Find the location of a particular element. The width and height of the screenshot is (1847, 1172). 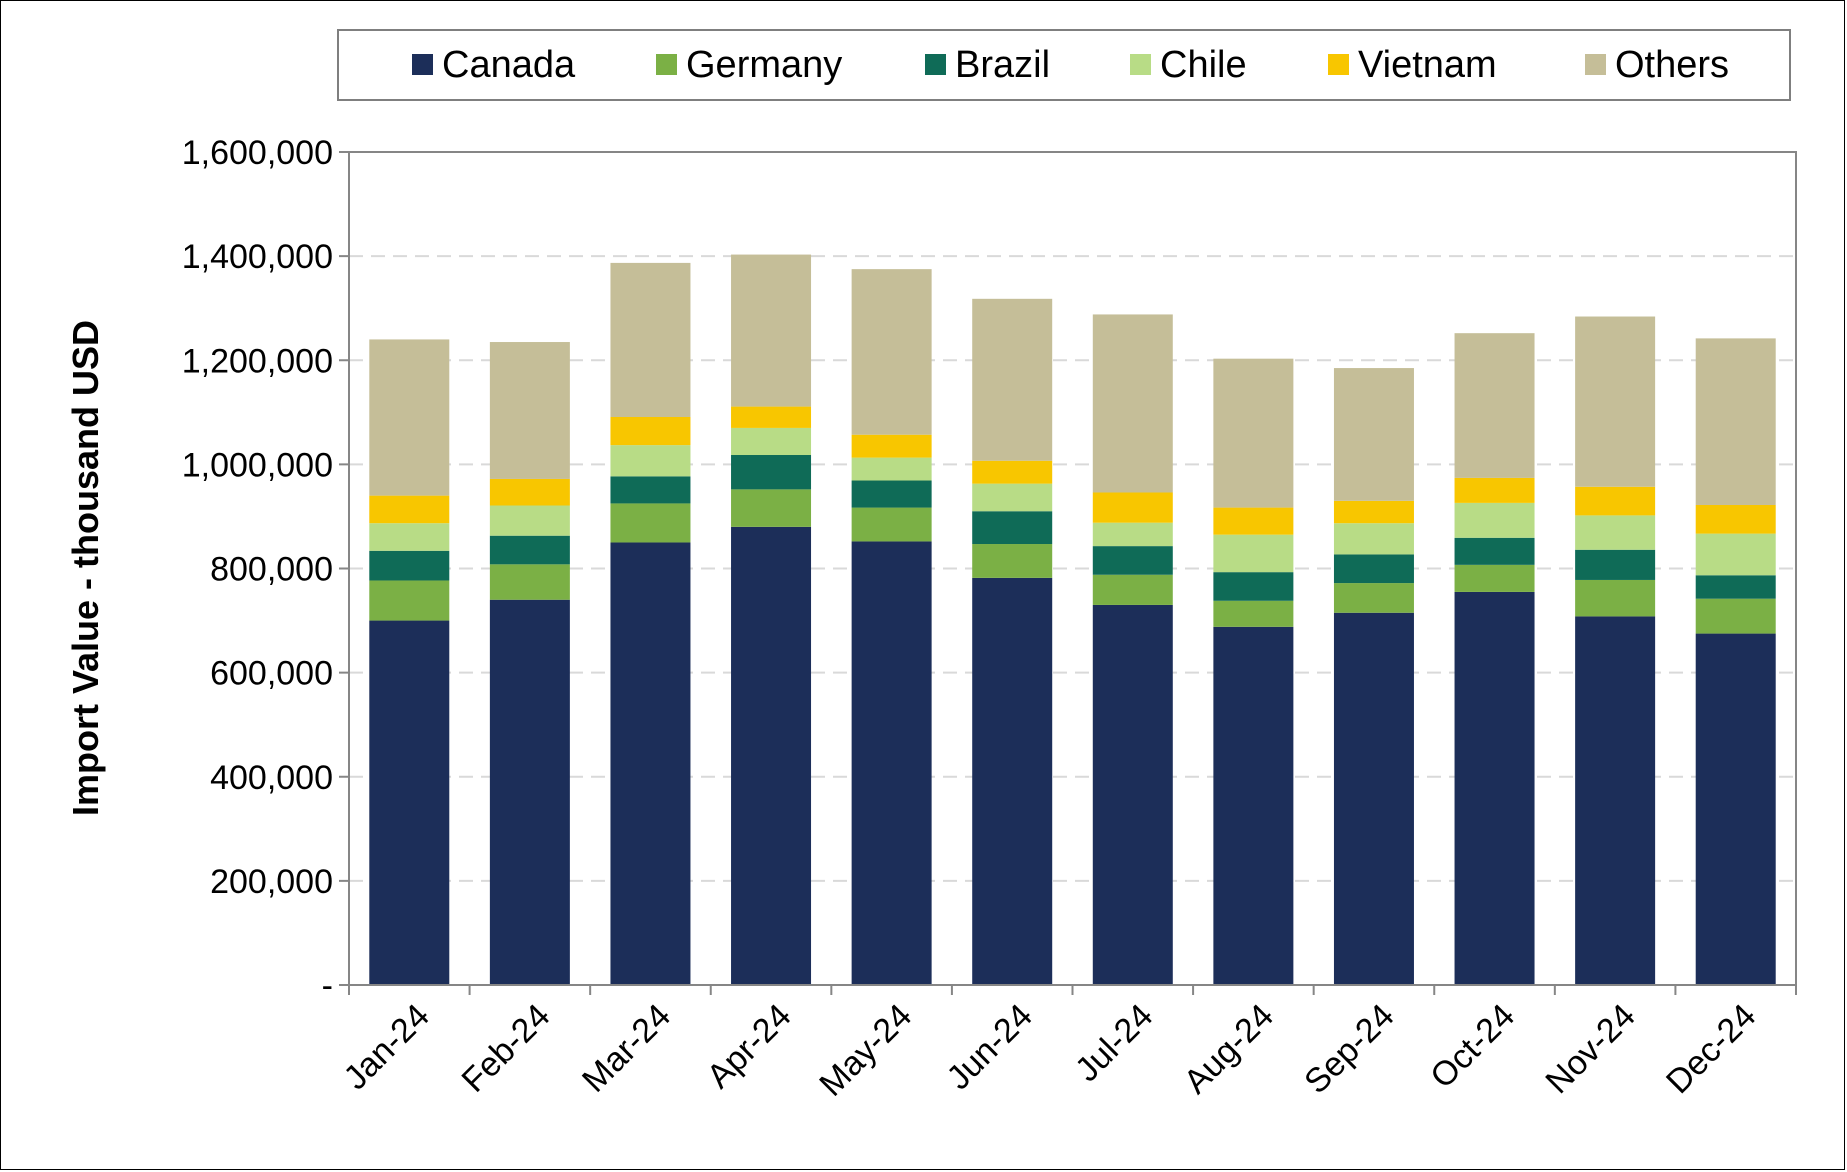

legend: Canada Germany Brazil Chile Vietnam Others is located at coordinates (1070, 65).